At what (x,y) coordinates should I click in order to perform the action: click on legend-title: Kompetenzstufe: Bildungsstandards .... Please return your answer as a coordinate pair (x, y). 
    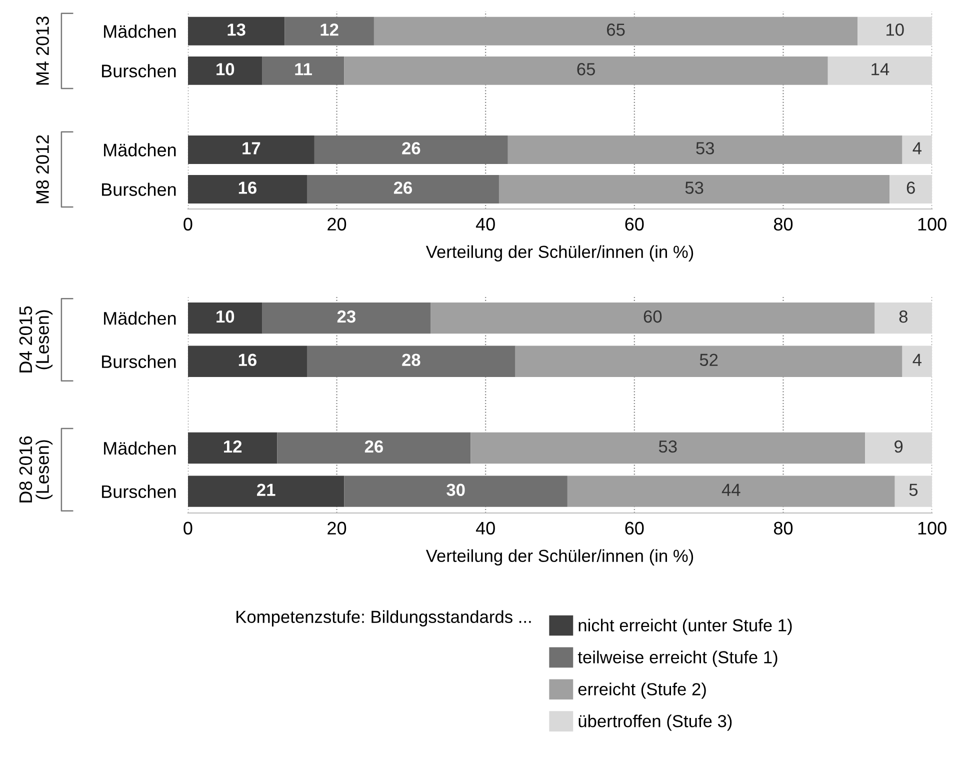
    Looking at the image, I should click on (383, 618).